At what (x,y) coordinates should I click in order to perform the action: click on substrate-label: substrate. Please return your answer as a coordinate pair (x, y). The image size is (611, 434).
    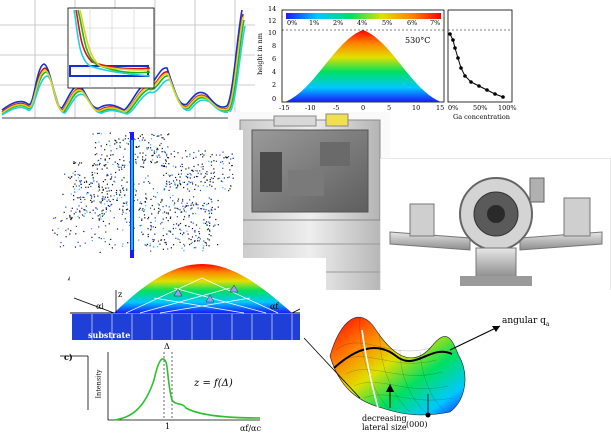
    Looking at the image, I should click on (109, 335).